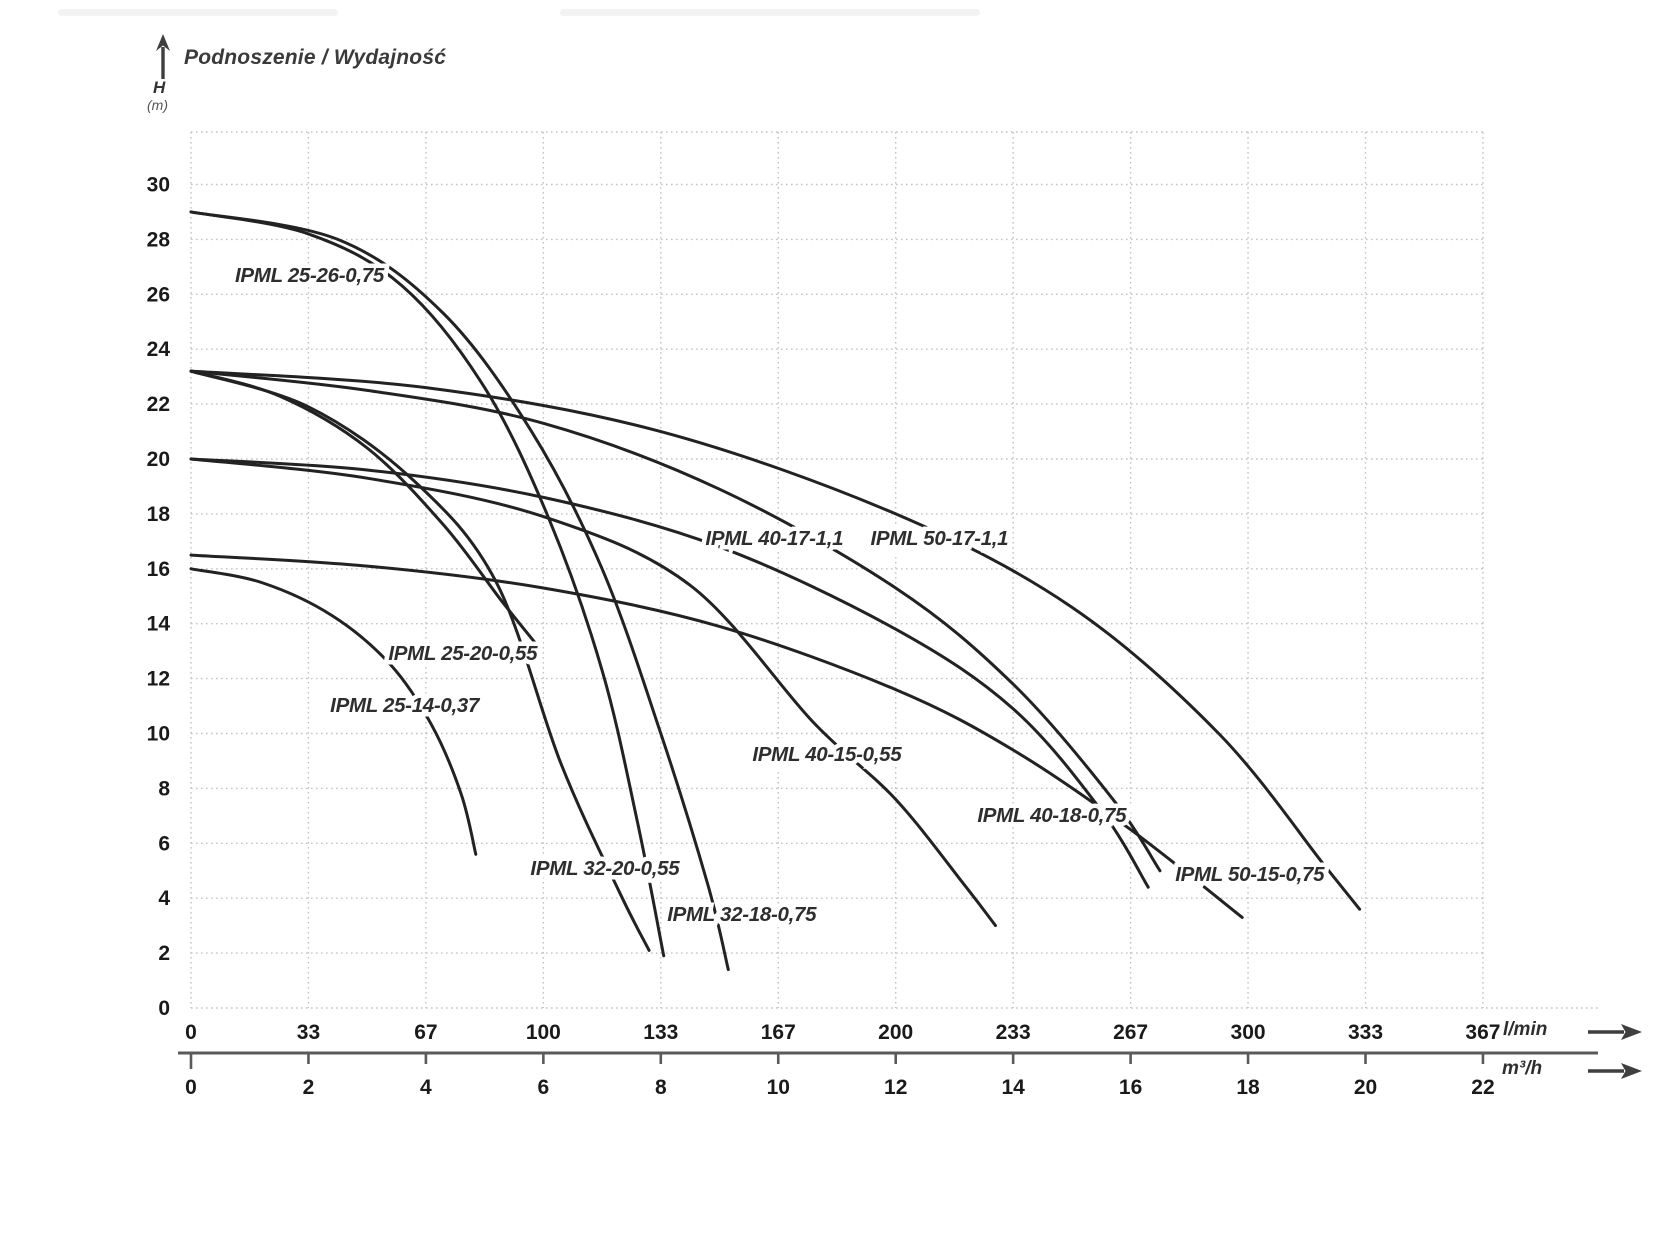 The image size is (1680, 1237). What do you see at coordinates (827, 754) in the screenshot?
I see `curve-label-IPML-40-15-0-55: IPML 40-15-0,55` at bounding box center [827, 754].